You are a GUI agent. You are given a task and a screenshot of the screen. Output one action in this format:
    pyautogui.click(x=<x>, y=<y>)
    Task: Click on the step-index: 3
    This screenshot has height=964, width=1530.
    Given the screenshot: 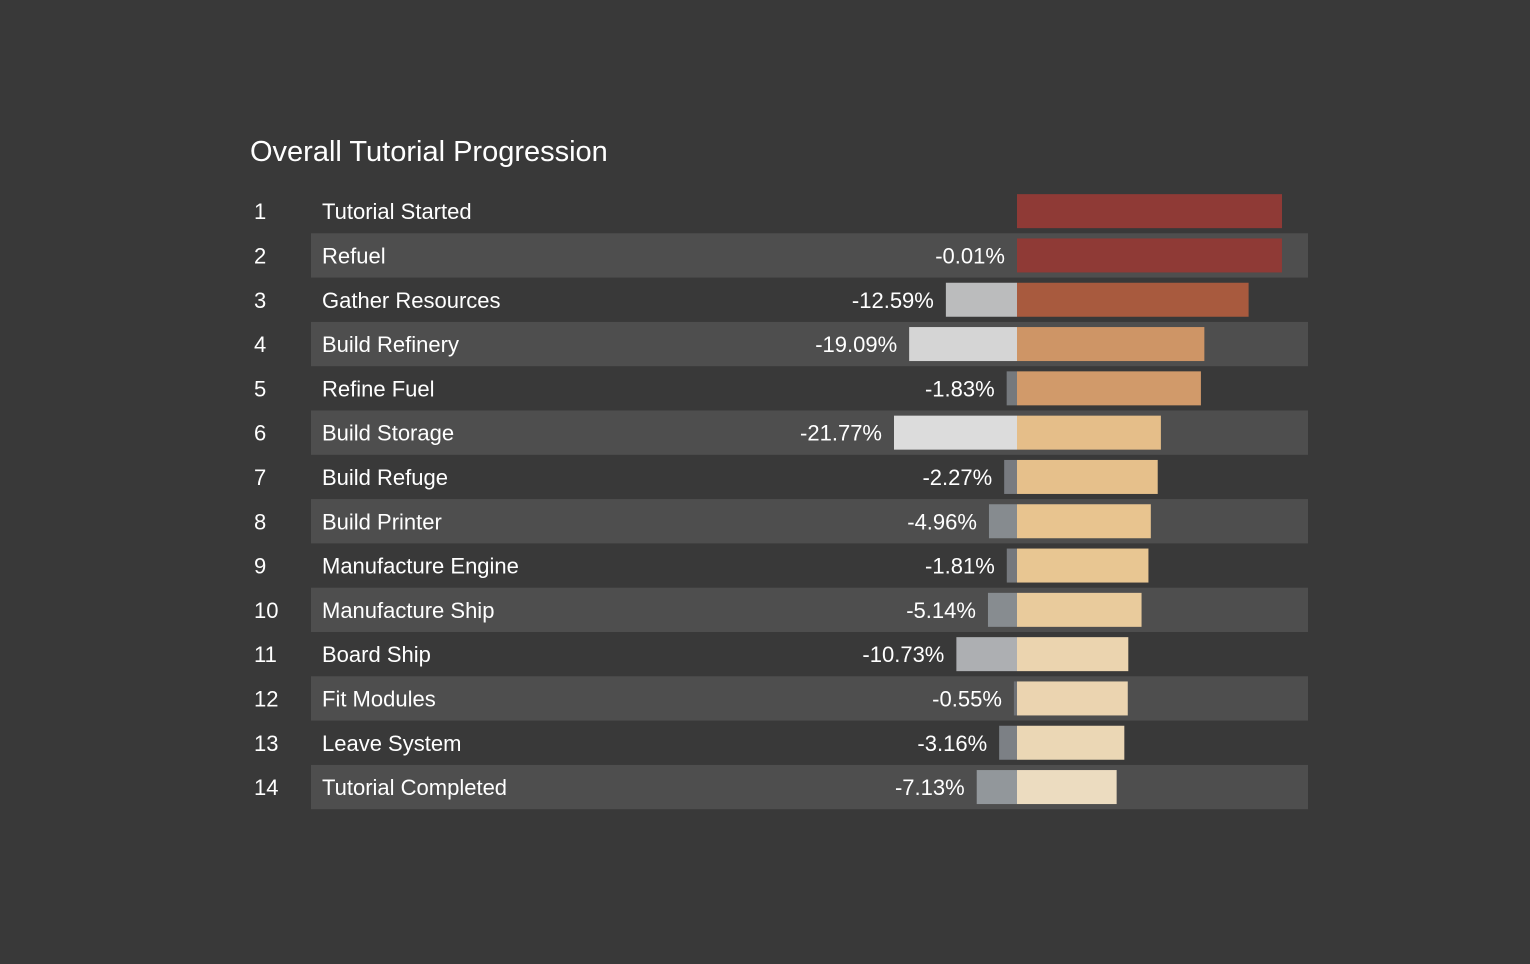 What is the action you would take?
    pyautogui.click(x=260, y=300)
    